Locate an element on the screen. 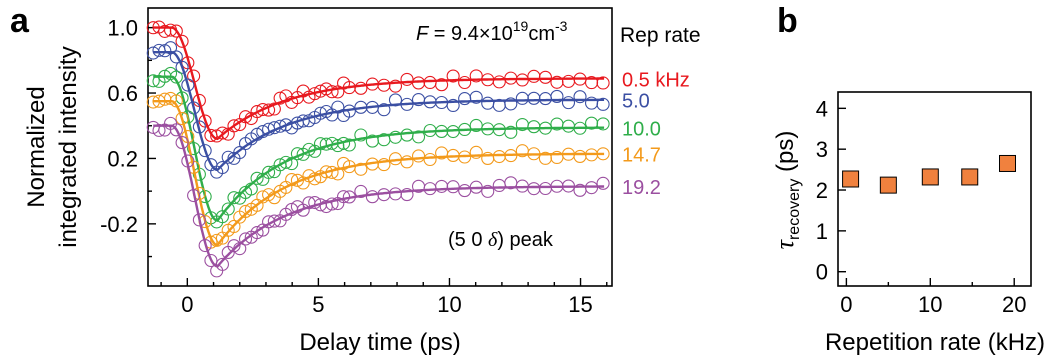 Image resolution: width=1063 pixels, height=362 pixels. tau-unit: (ps) is located at coordinates (785, 155).